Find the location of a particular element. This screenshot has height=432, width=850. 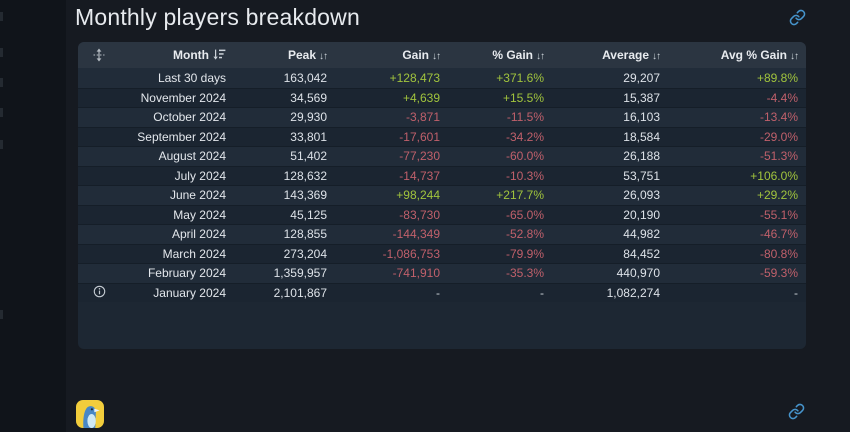

sort-descending-icon is located at coordinates (219, 54).